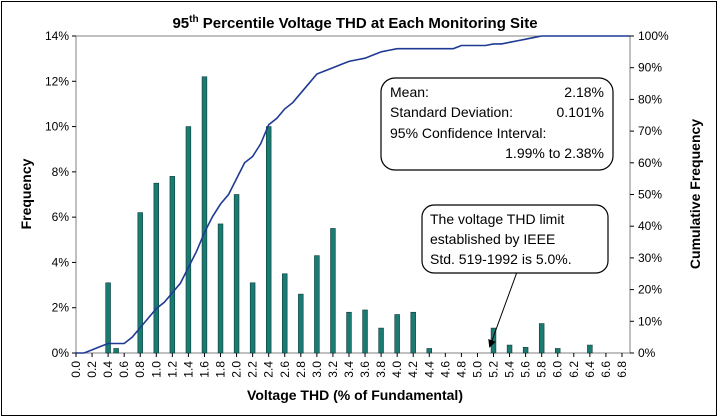 The width and height of the screenshot is (718, 417). I want to click on y2-tick-label: 20%, so click(650, 290).